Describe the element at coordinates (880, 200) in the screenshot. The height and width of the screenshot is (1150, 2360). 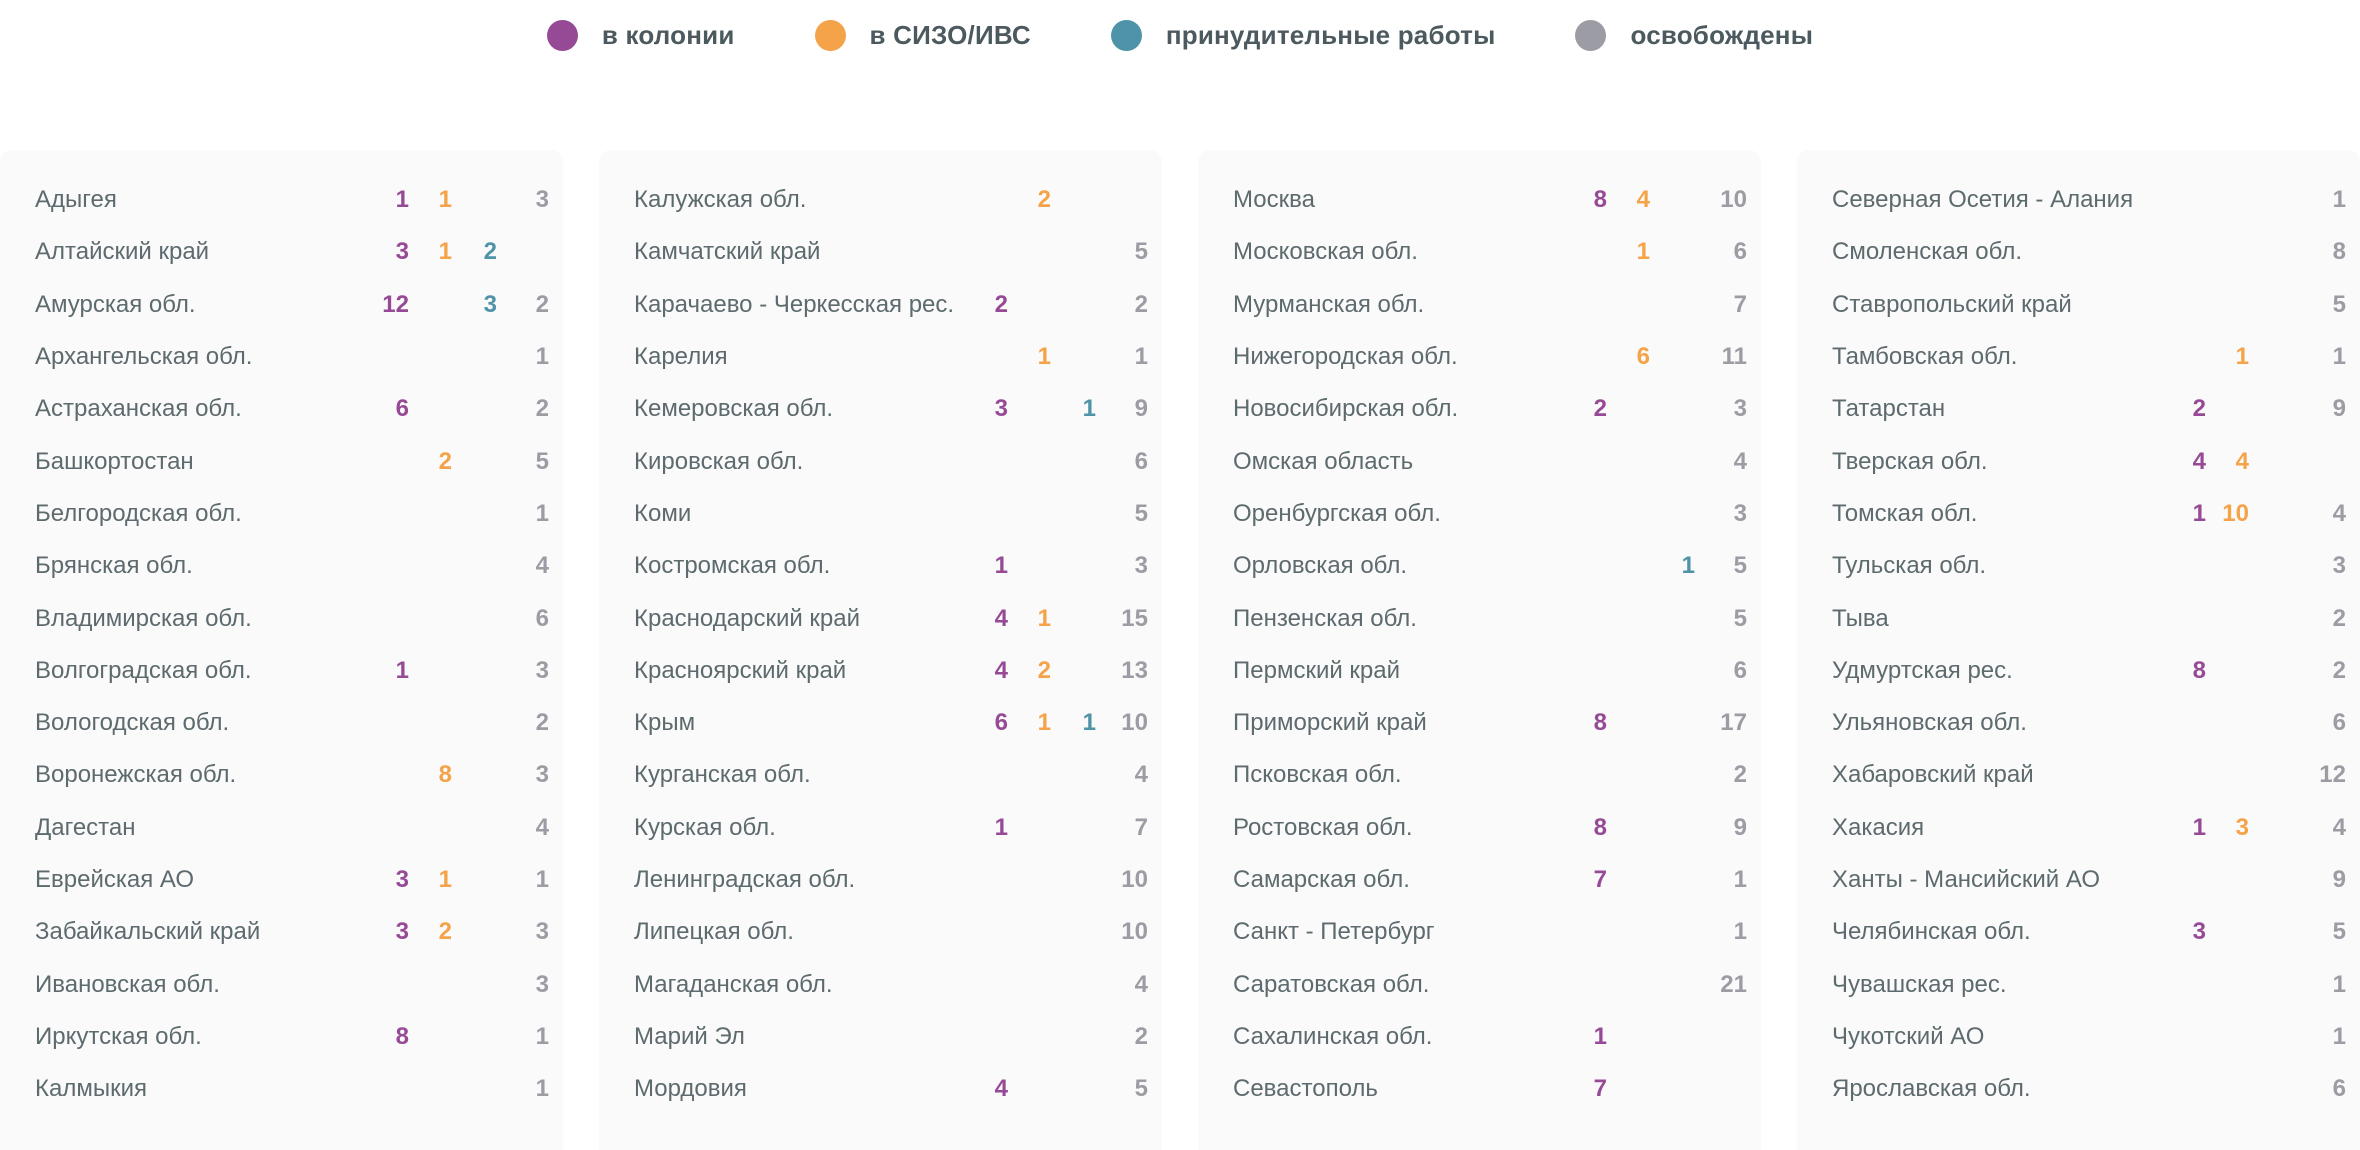
I see `table-row: Калужская обл. 2` at that location.